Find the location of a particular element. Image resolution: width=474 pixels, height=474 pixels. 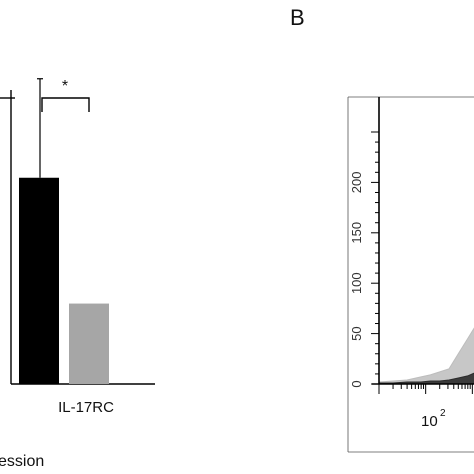

x-tick-label: IL-17RC is located at coordinates (86, 407).